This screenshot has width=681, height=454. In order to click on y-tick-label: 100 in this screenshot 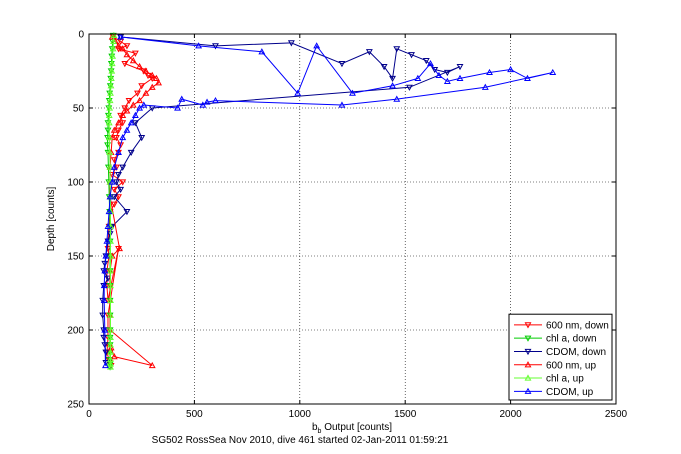, I will do `click(75, 183)`.